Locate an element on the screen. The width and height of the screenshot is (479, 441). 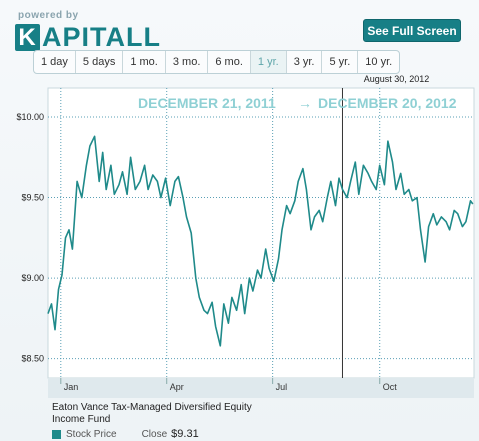
range-start-label: DECEMBER 21, 2011 is located at coordinates (207, 103).